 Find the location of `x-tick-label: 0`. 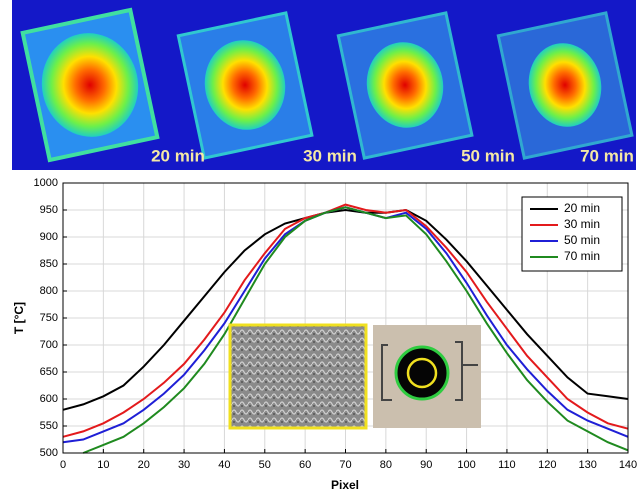

x-tick-label: 0 is located at coordinates (63, 465).